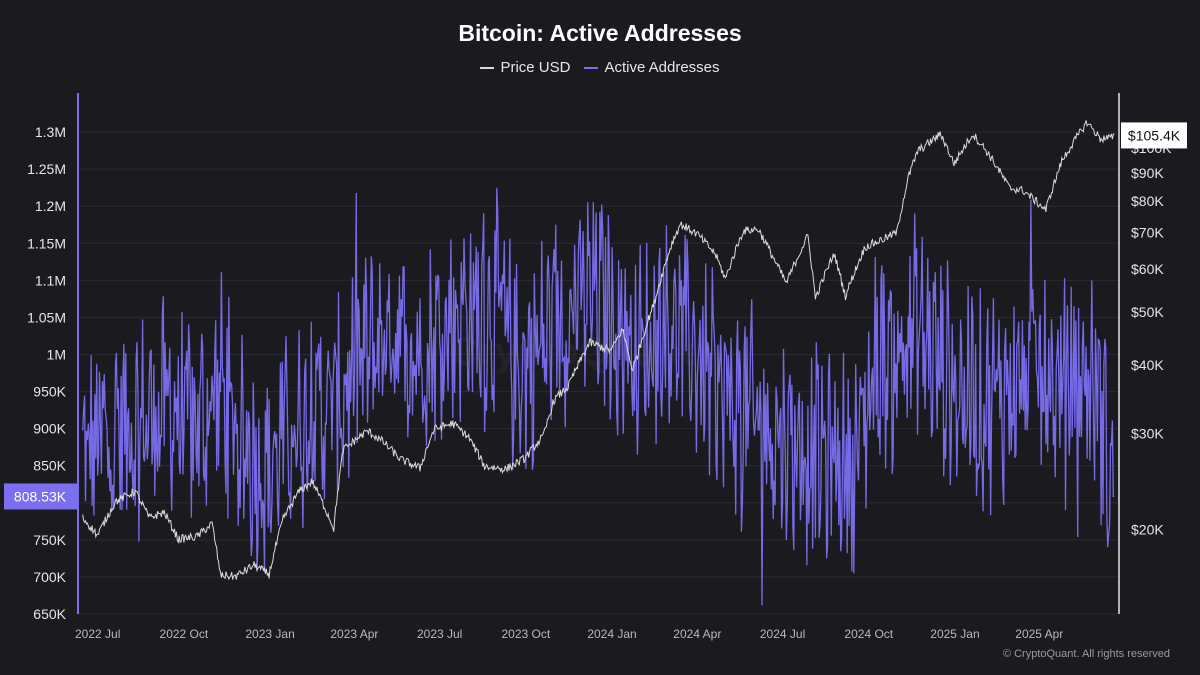  I want to click on x-tick-label: 2024 Apr, so click(697, 634).